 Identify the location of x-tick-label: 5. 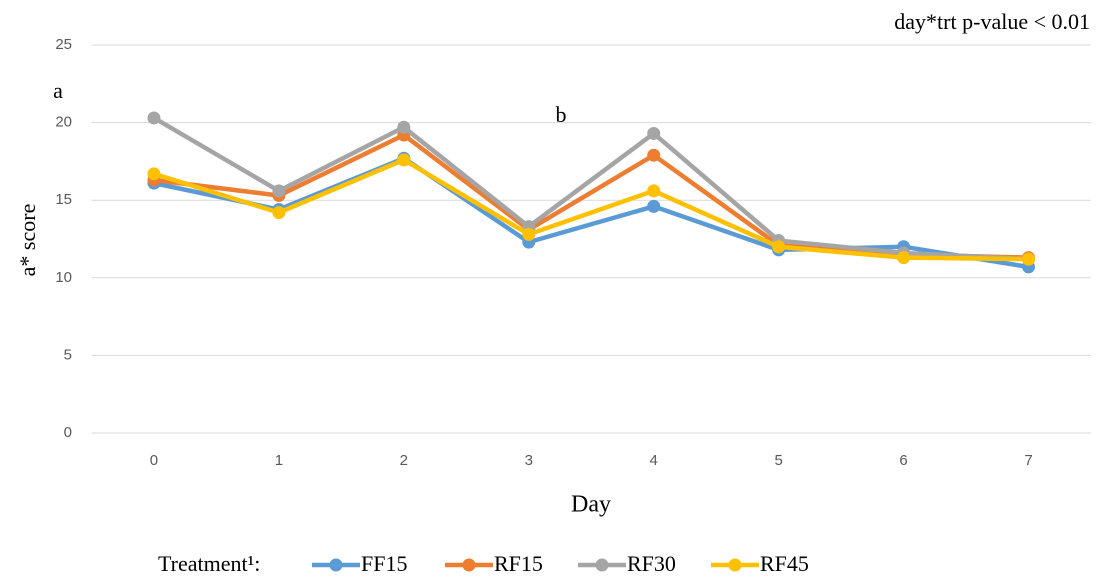
(778, 460).